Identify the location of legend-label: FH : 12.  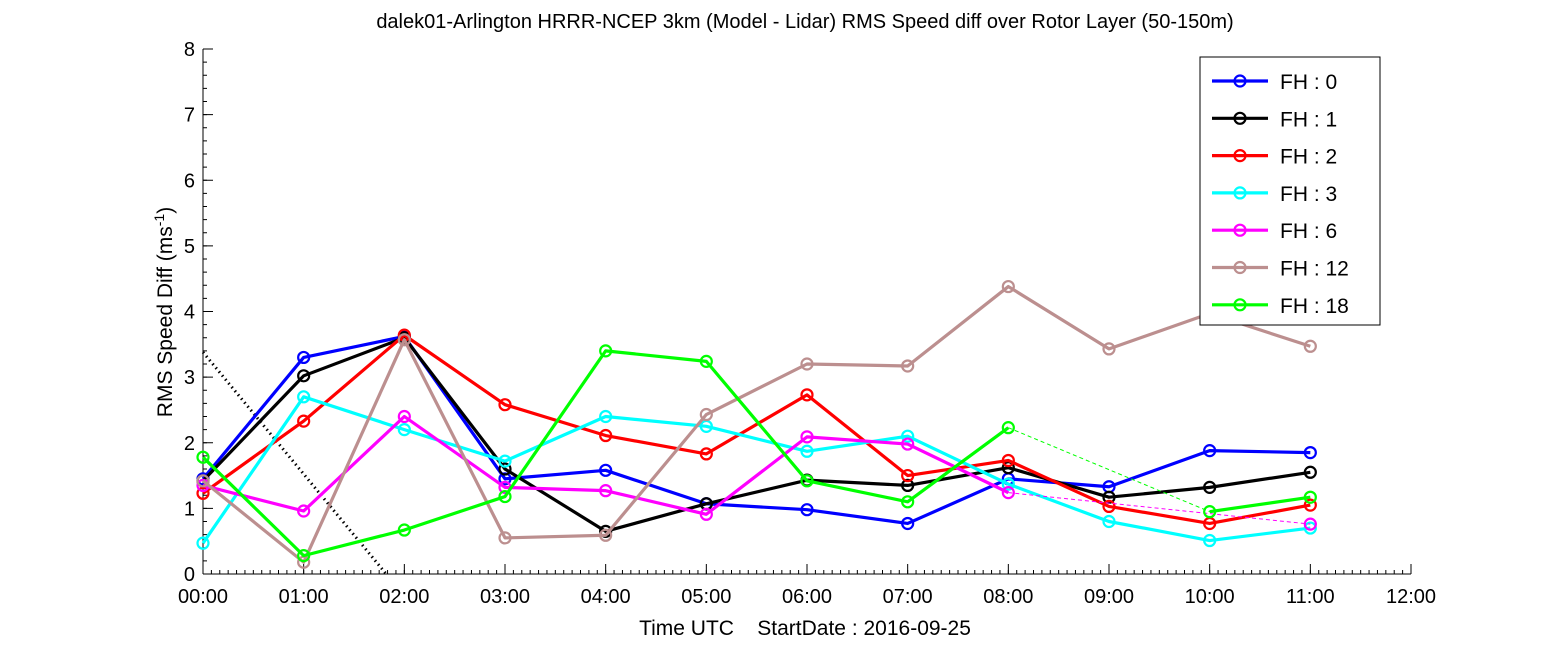
(1314, 269).